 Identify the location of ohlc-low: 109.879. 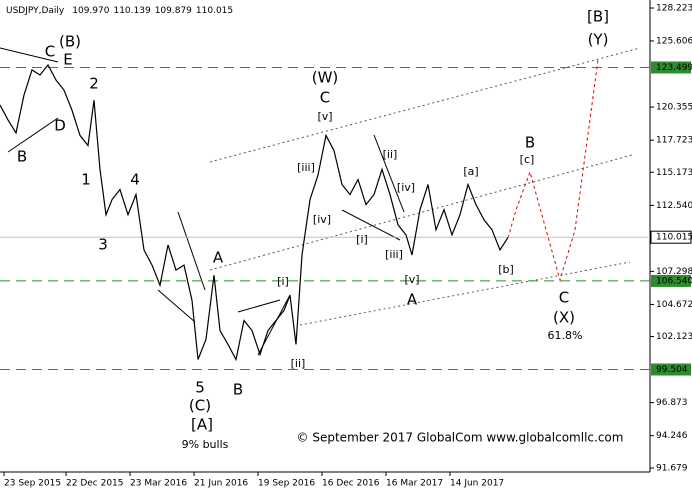
(173, 11).